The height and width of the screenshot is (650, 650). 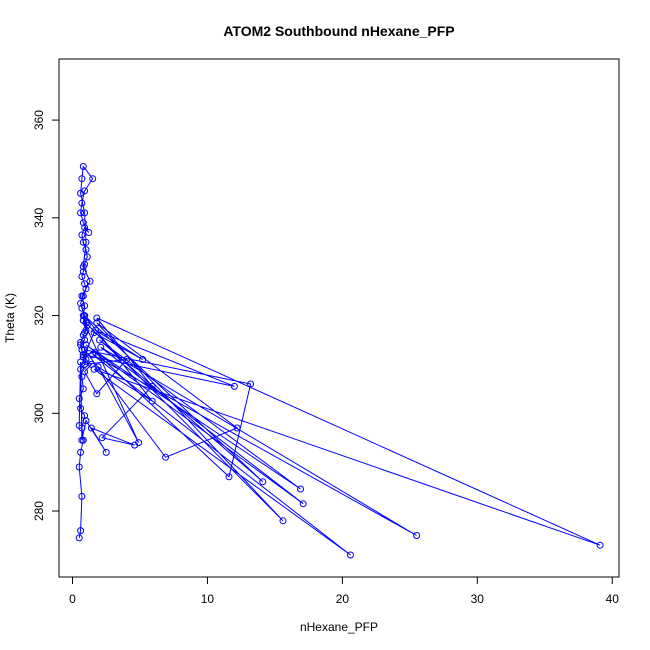 I want to click on y-tick-label: 280, so click(x=39, y=511).